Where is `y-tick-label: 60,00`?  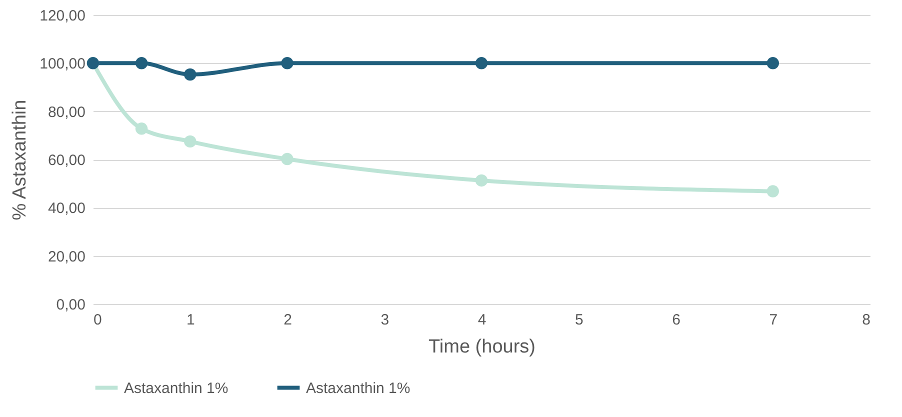
y-tick-label: 60,00 is located at coordinates (67, 160).